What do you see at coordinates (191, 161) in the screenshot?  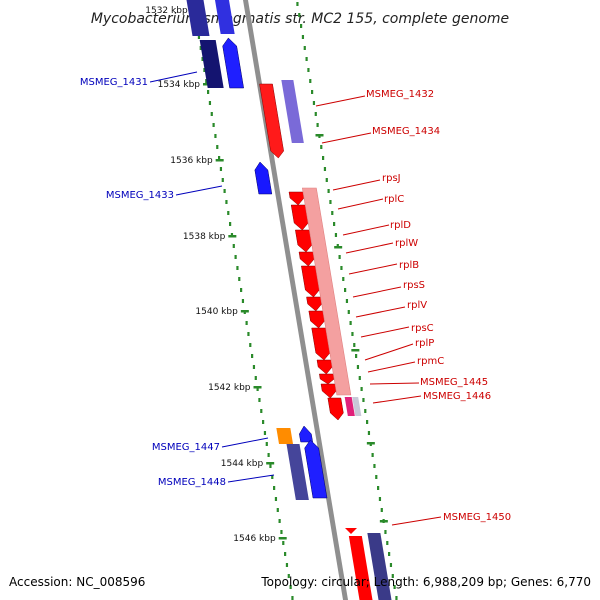 I see `scale-label-1536-kbp: 1536 kbp` at bounding box center [191, 161].